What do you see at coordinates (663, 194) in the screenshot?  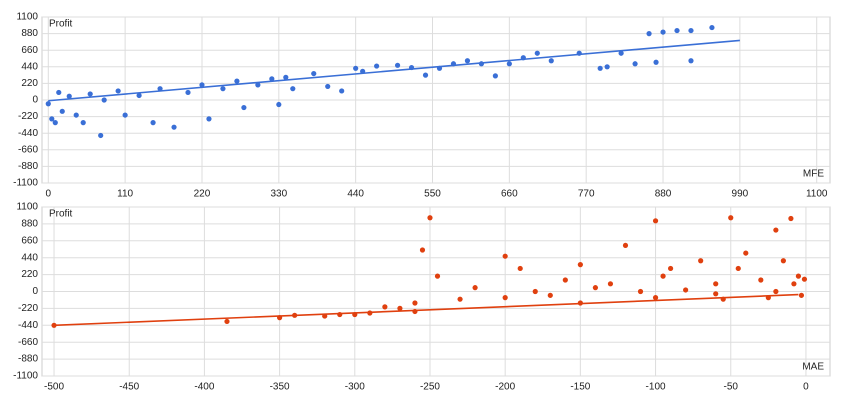 I see `x-tick-label: 880` at bounding box center [663, 194].